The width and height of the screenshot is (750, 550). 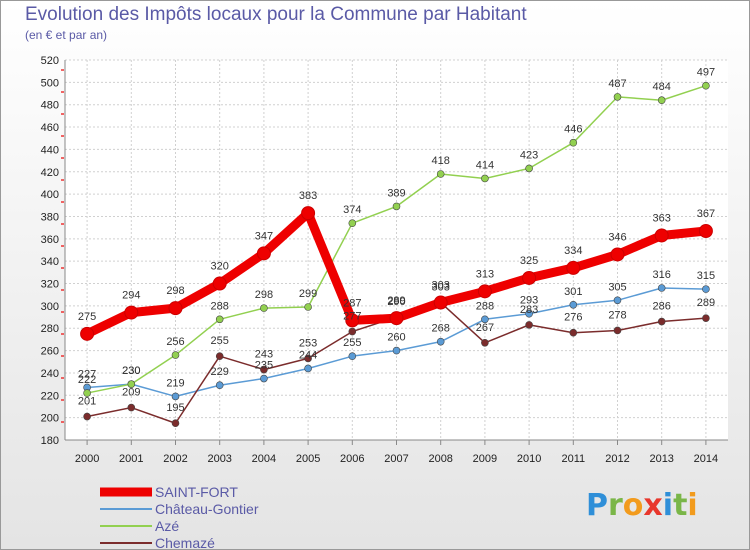 What do you see at coordinates (573, 251) in the screenshot?
I see `data-label-saint-fort: 334` at bounding box center [573, 251].